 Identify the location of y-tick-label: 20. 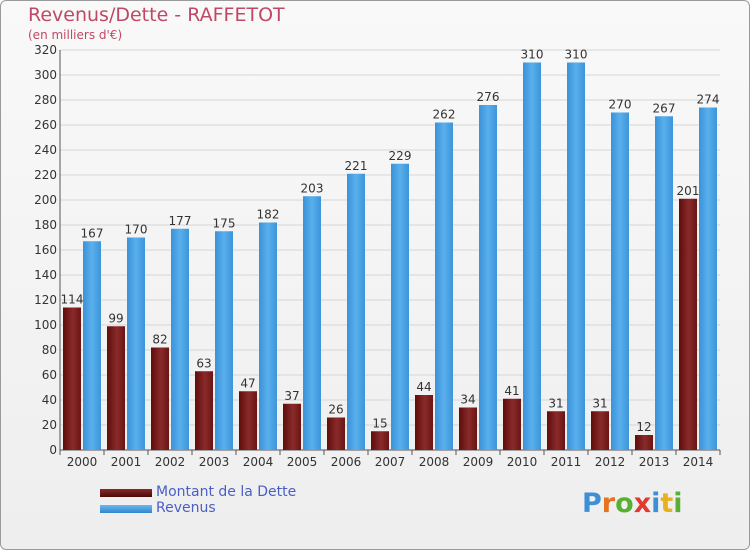
(49, 425).